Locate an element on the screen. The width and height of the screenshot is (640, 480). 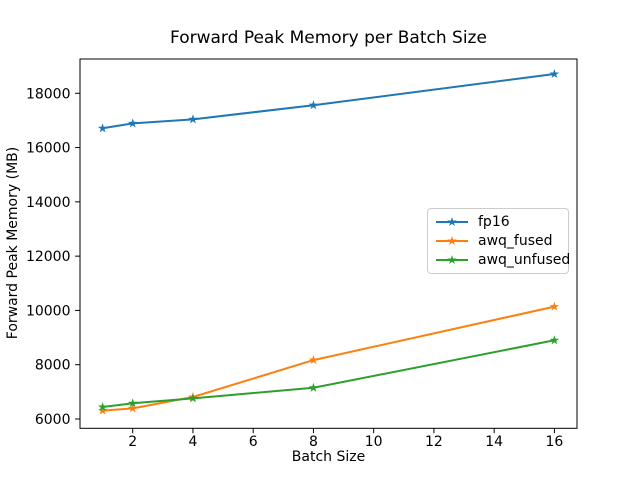
x-tick-label: 2 is located at coordinates (132, 442).